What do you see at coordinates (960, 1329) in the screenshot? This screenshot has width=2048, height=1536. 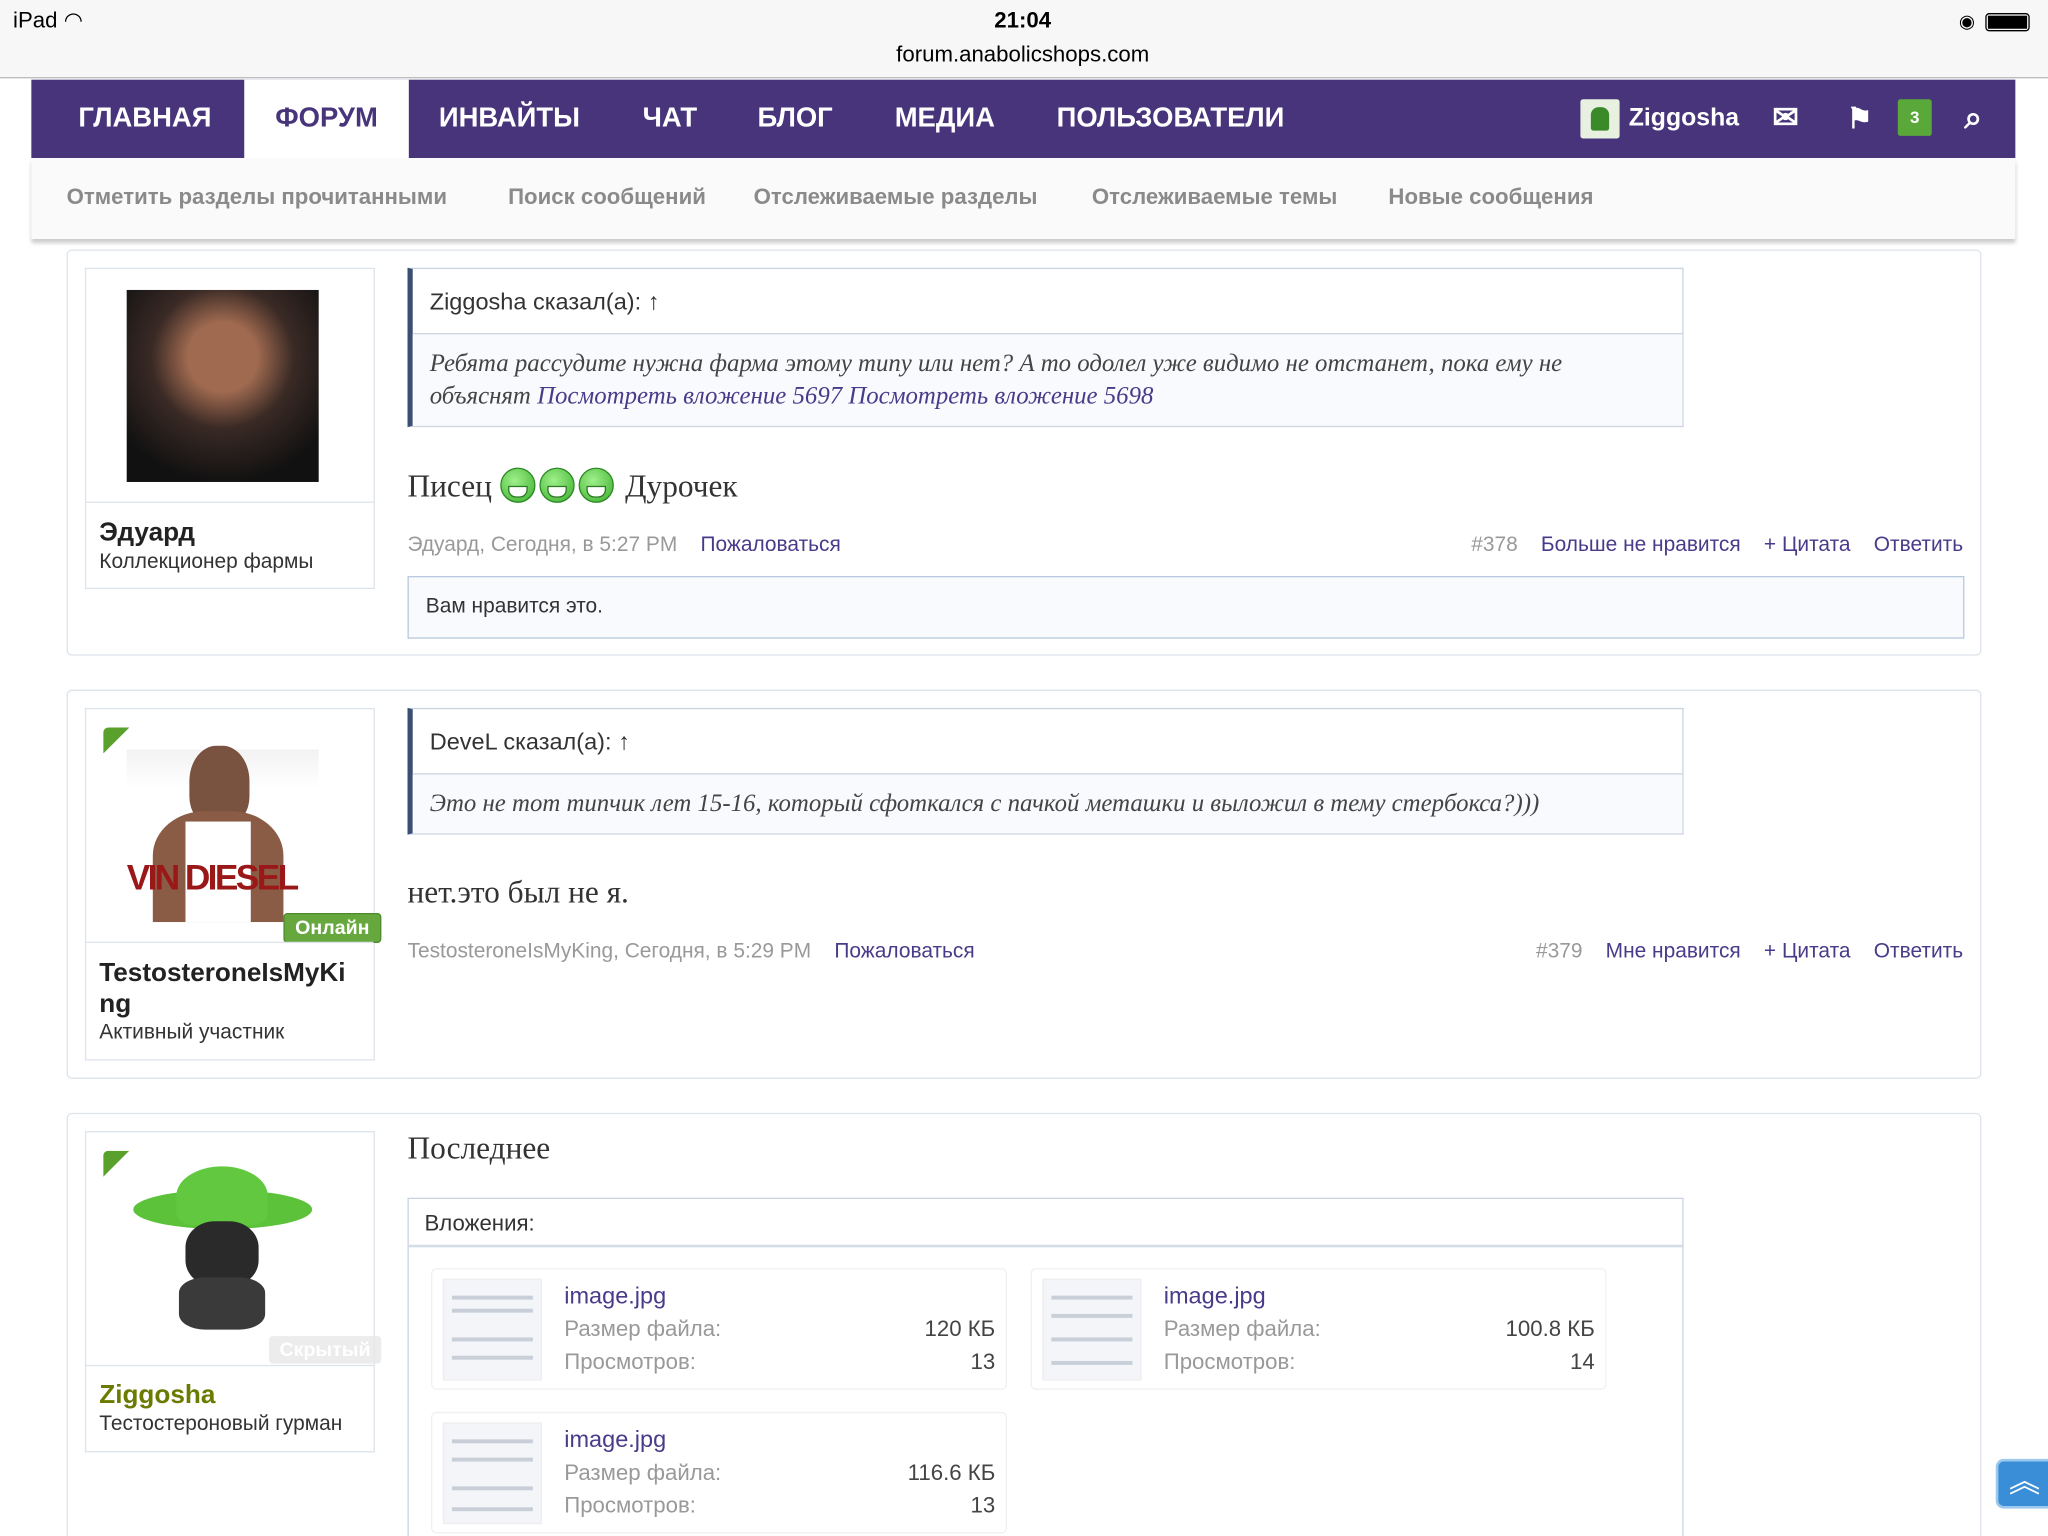 I see `file-size: 120 КБ` at bounding box center [960, 1329].